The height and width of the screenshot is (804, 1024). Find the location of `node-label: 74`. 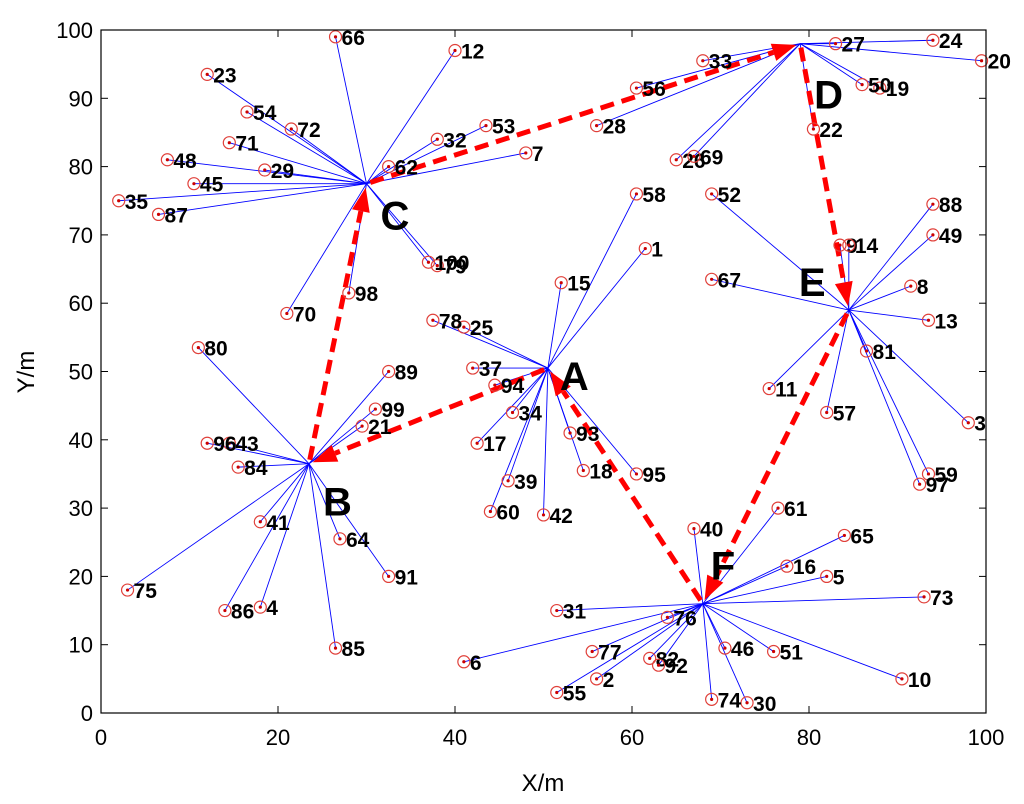

node-label: 74 is located at coordinates (730, 700).